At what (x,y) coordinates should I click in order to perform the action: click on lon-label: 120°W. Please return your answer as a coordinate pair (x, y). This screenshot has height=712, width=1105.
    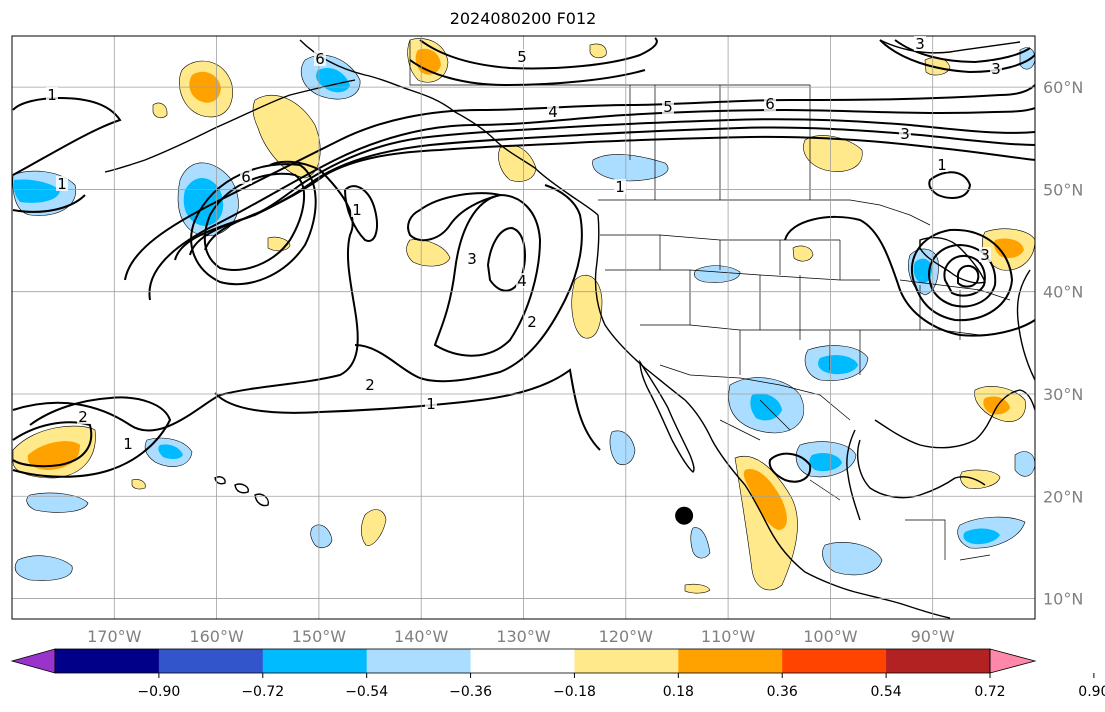
    Looking at the image, I should click on (626, 636).